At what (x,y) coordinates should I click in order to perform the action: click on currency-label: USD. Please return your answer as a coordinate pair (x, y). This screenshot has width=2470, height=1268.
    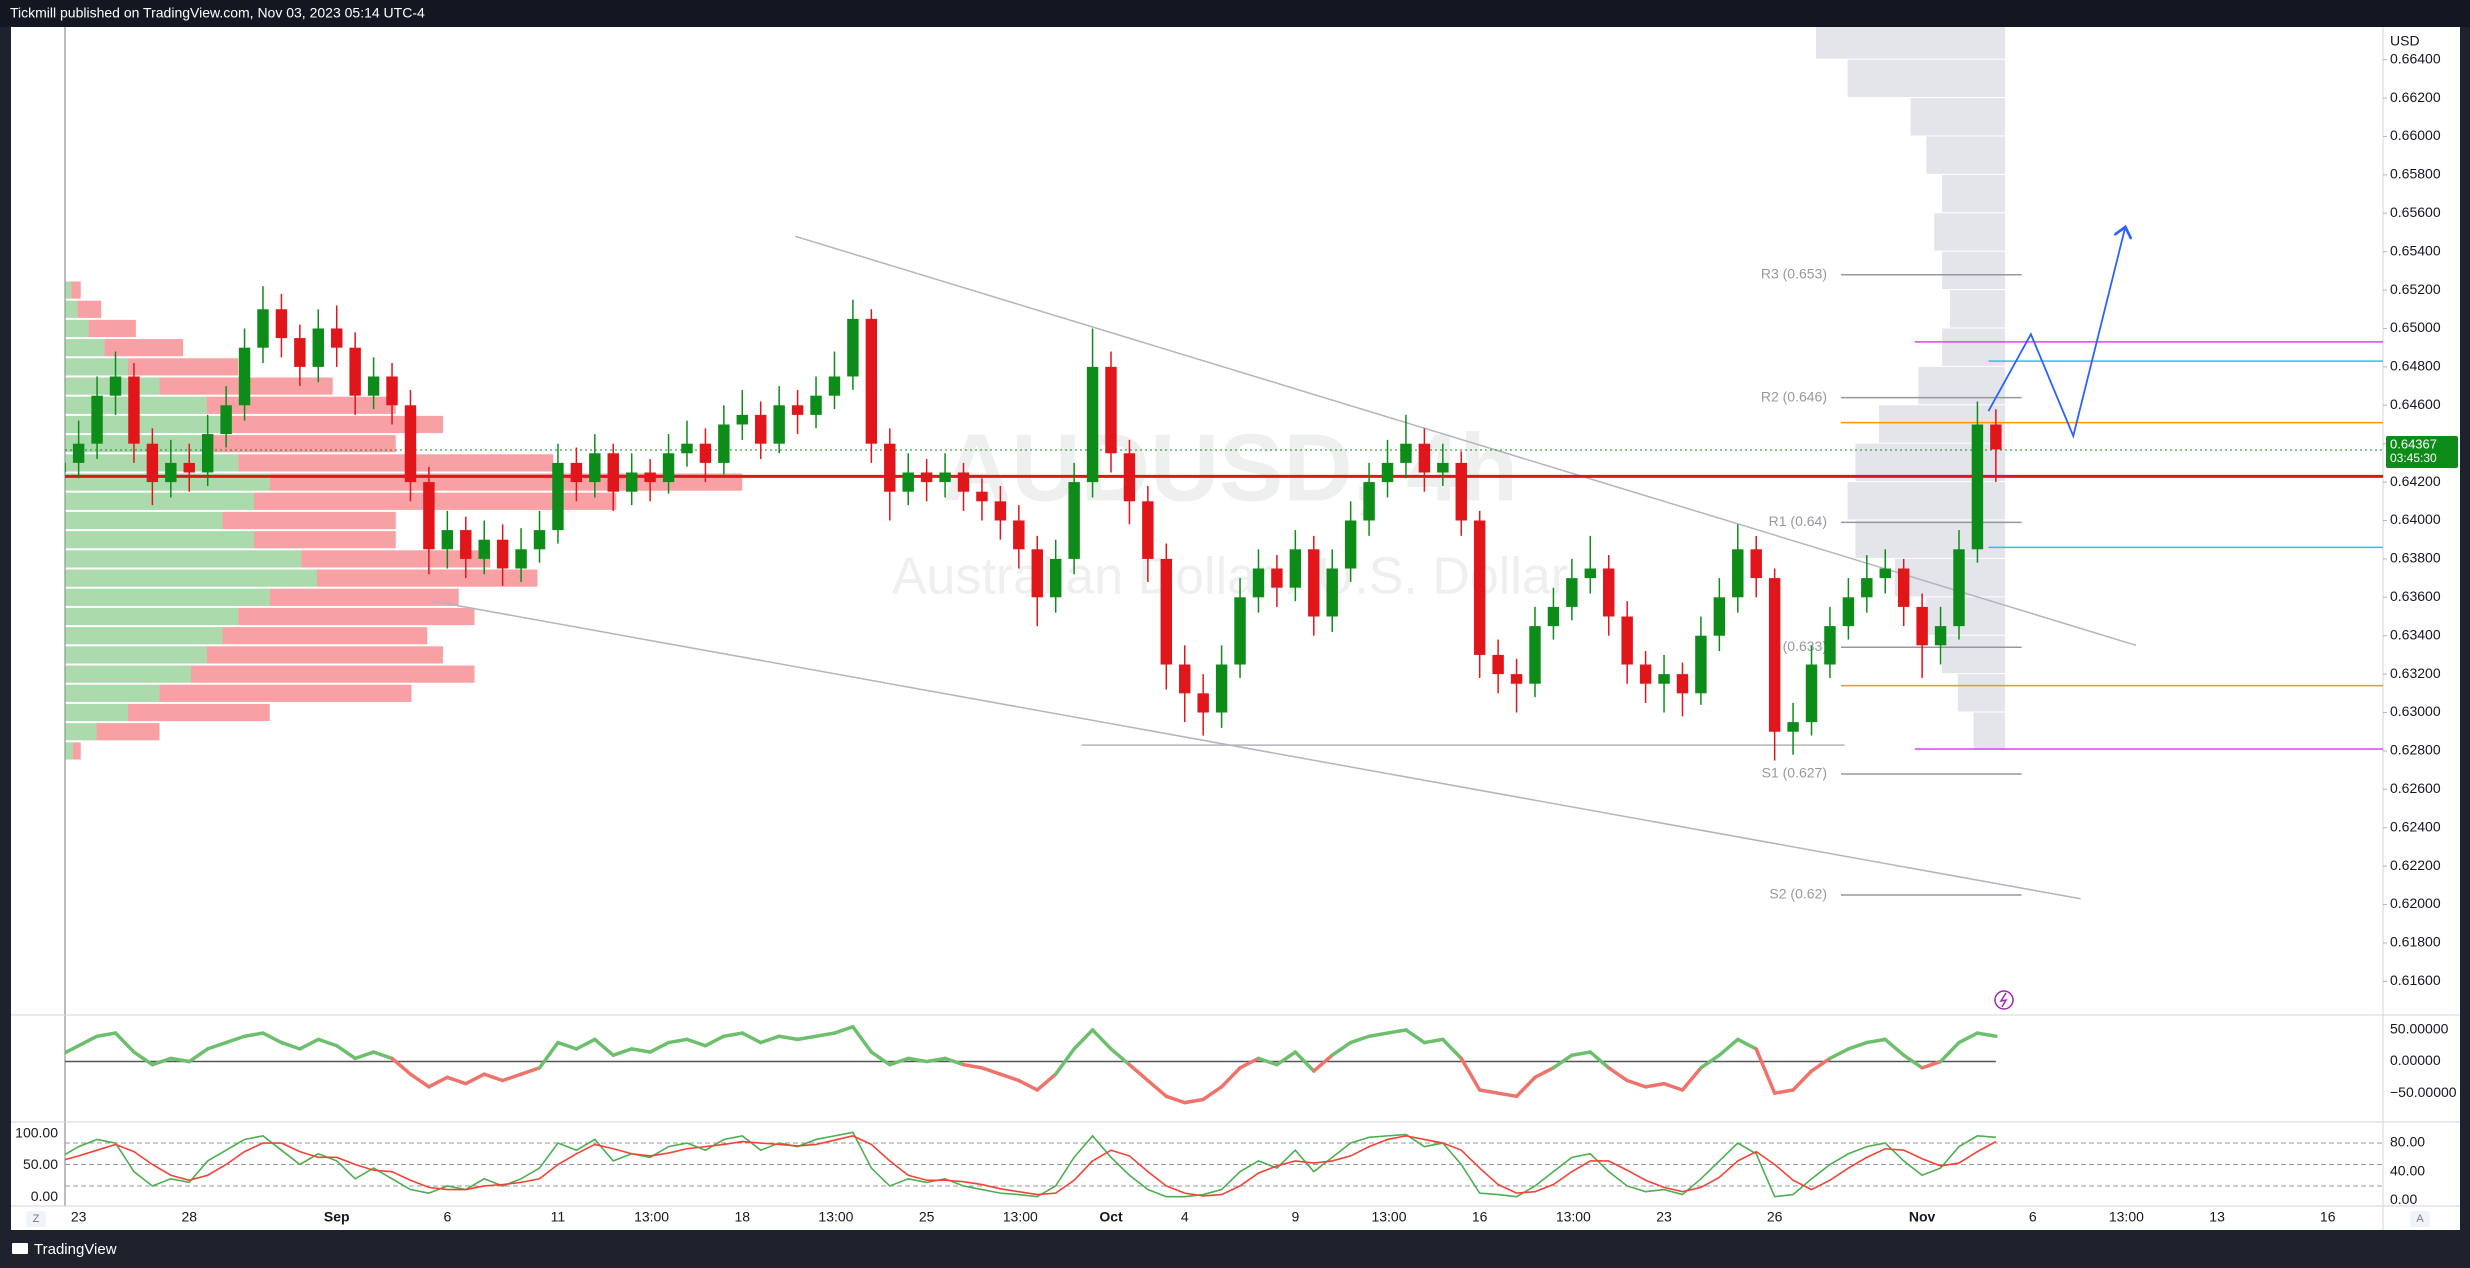
    Looking at the image, I should click on (2405, 41).